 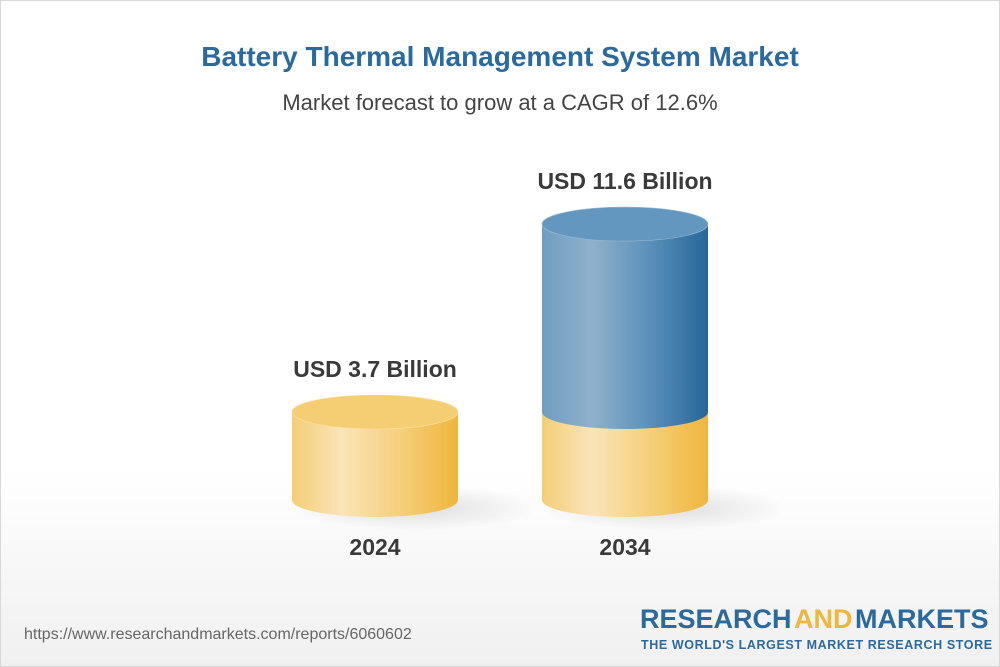 What do you see at coordinates (625, 318) in the screenshot?
I see `cylinder-growth-2034` at bounding box center [625, 318].